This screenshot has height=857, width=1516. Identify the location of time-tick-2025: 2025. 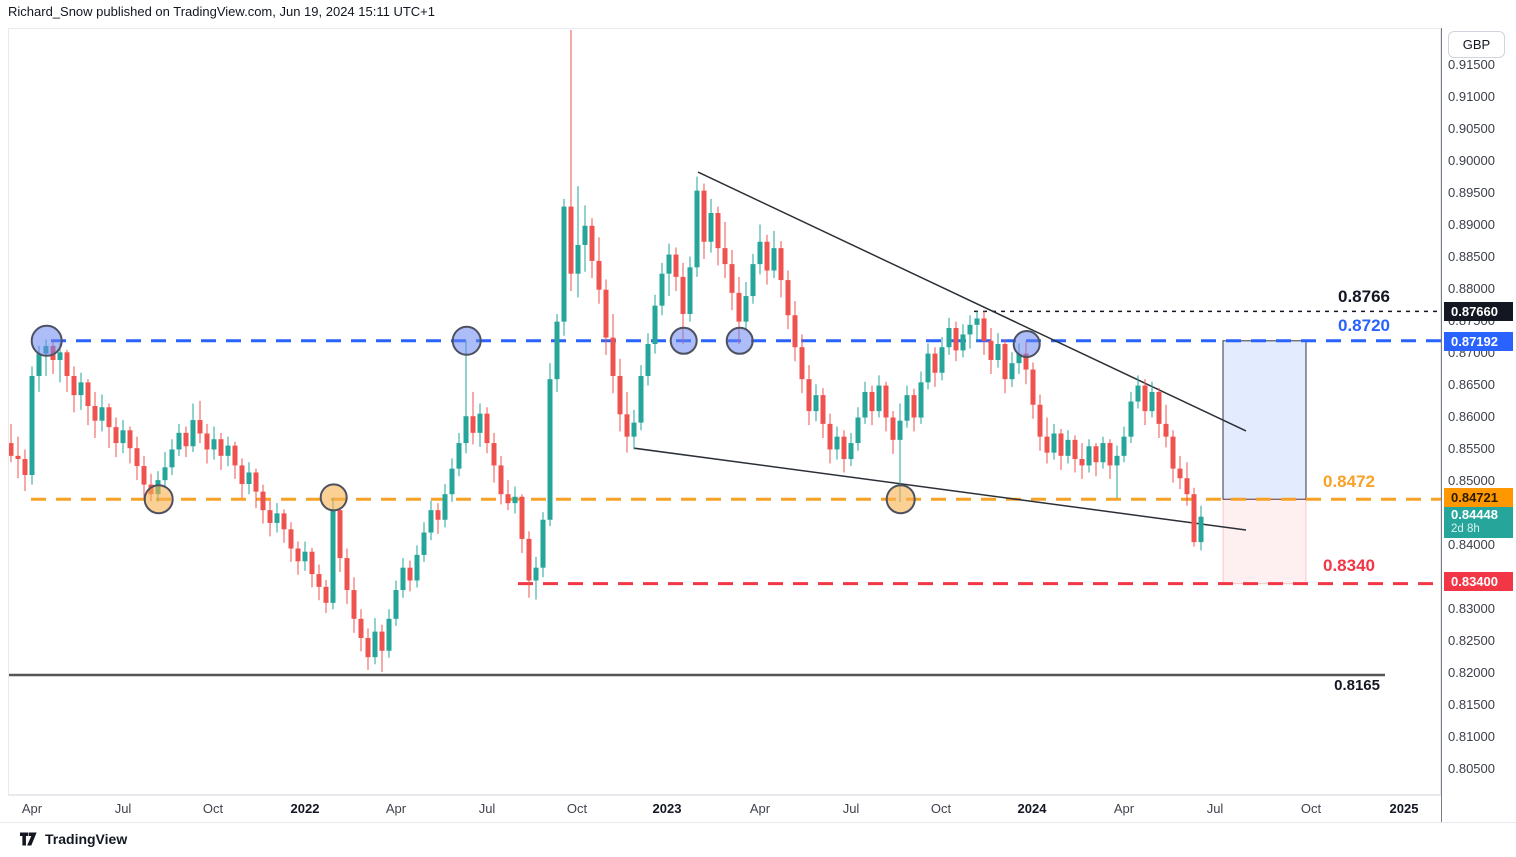
(1404, 808).